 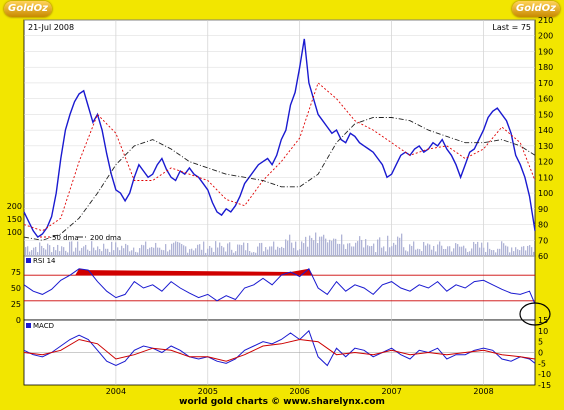 I want to click on volume-tick-label: 150, so click(x=14, y=219).